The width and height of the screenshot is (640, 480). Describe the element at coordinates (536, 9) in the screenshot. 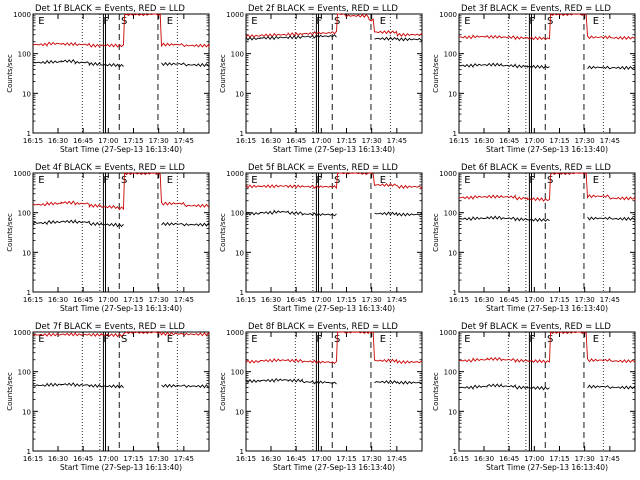

I see `chart-title: Det 3f BLACK = Events, RED = LLD` at that location.